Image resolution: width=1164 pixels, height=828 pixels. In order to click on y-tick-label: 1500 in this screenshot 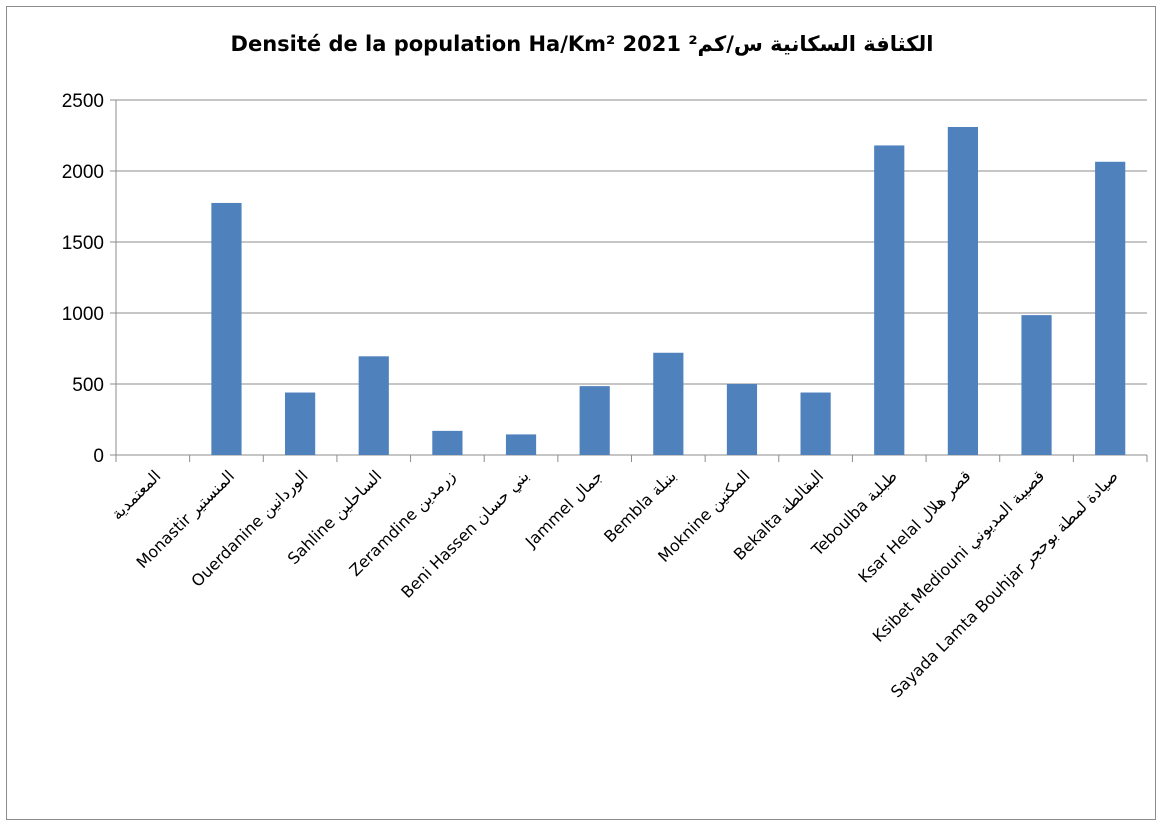, I will do `click(83, 243)`.